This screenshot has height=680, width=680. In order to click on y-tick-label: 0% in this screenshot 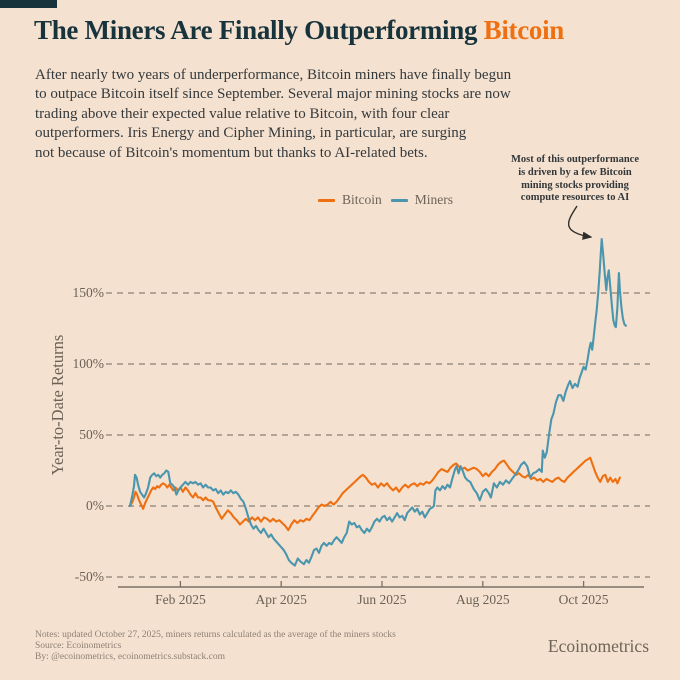, I will do `click(95, 505)`.